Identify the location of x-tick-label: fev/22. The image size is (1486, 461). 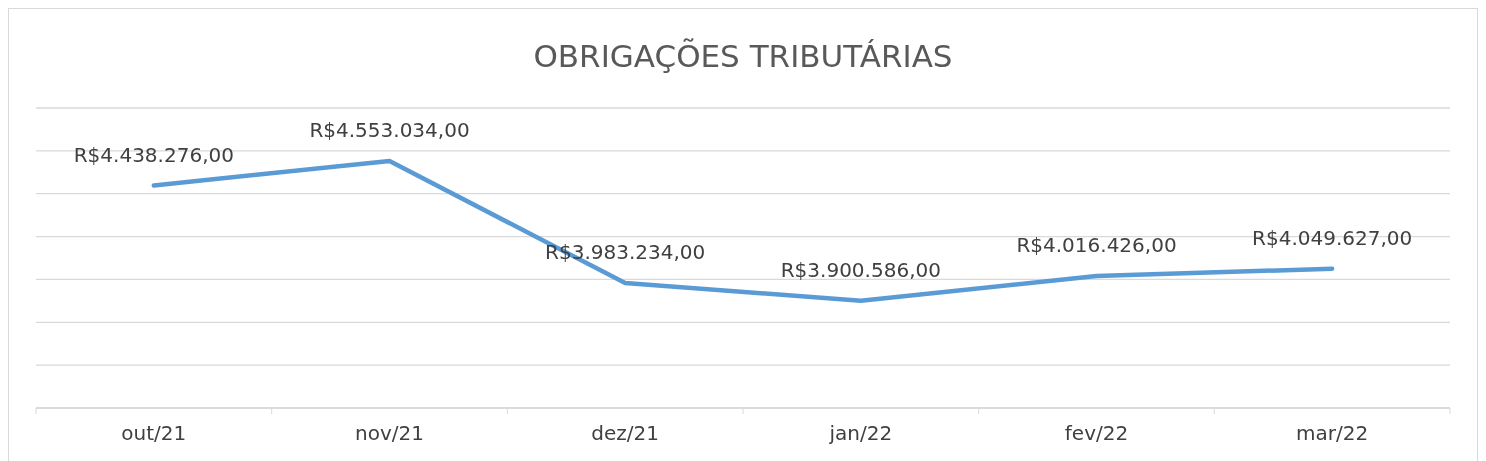
(1096, 433).